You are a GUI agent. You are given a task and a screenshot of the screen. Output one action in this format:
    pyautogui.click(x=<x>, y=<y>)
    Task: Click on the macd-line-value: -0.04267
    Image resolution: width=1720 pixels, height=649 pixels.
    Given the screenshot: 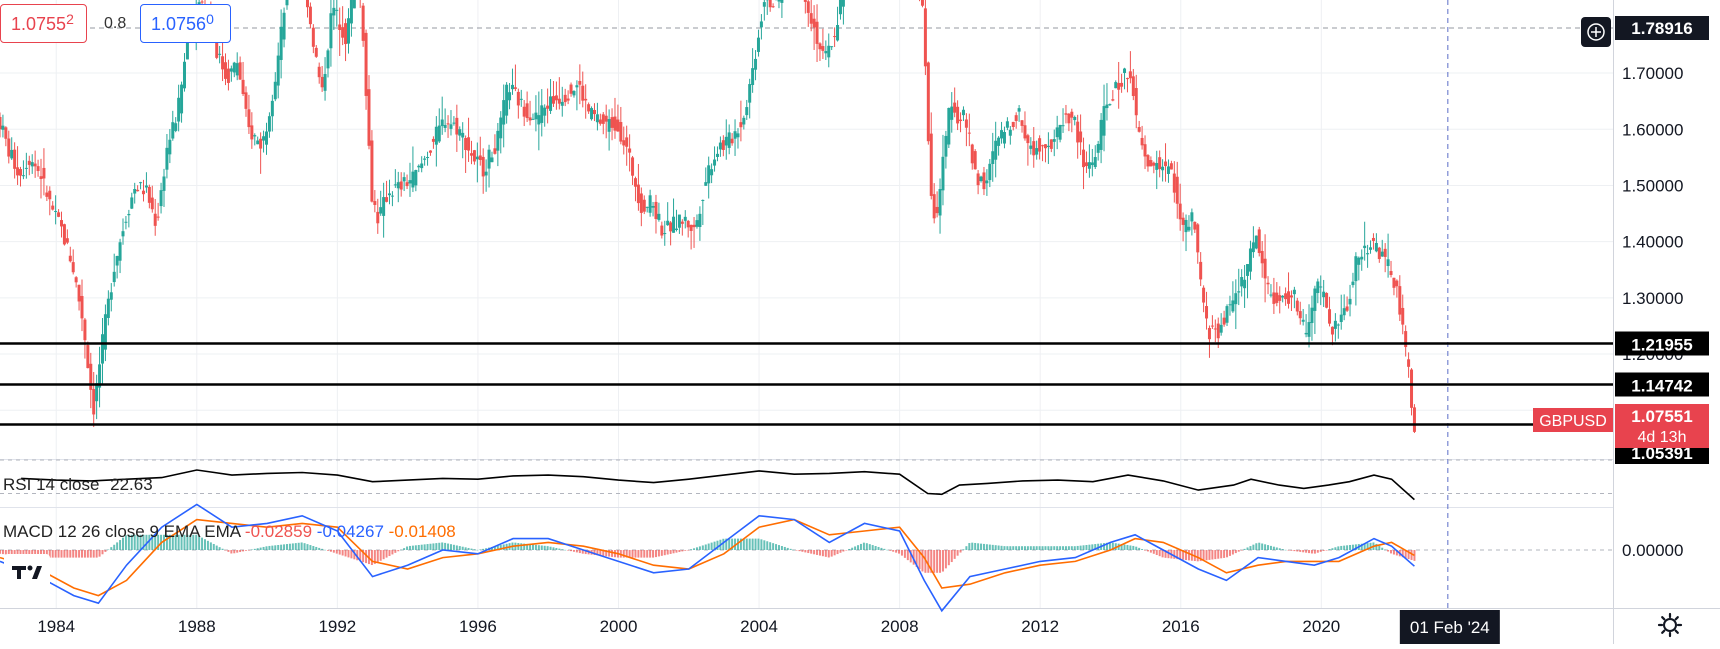 What is the action you would take?
    pyautogui.click(x=350, y=531)
    